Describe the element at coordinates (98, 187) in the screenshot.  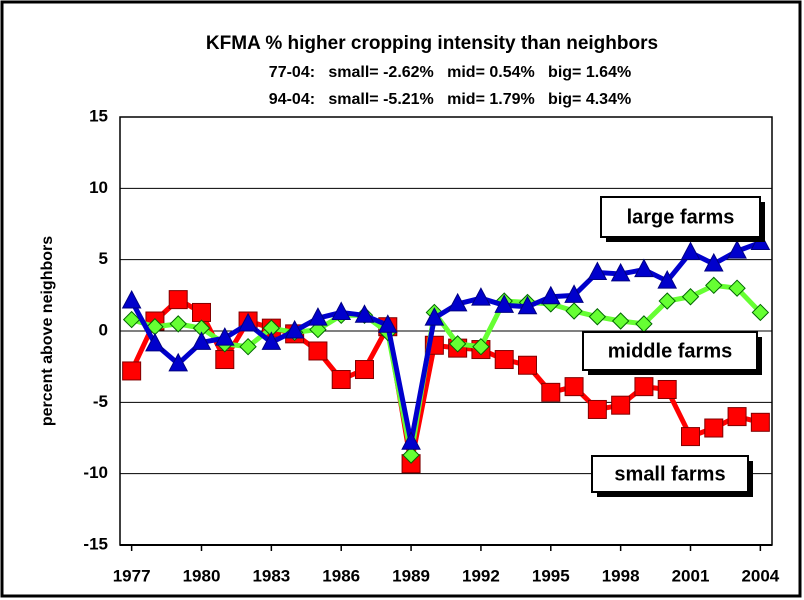
I see `y-tick-label: 10` at that location.